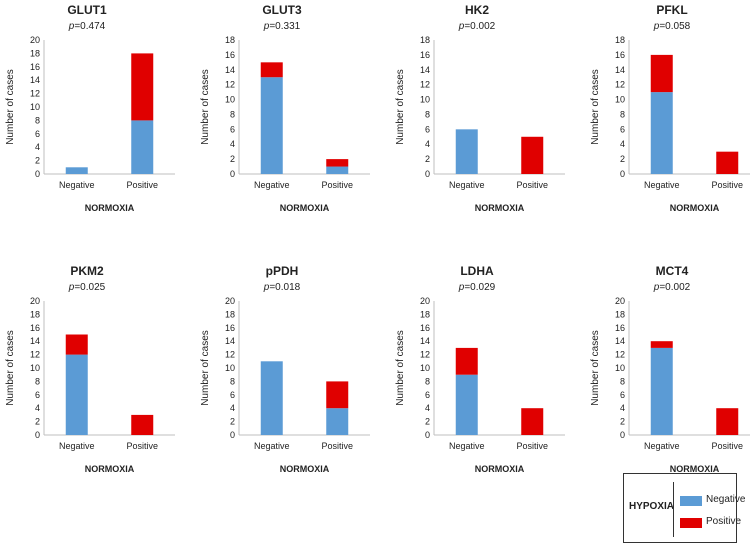 This screenshot has width=750, height=554. What do you see at coordinates (477, 271) in the screenshot?
I see `chart-title: LDHA` at bounding box center [477, 271].